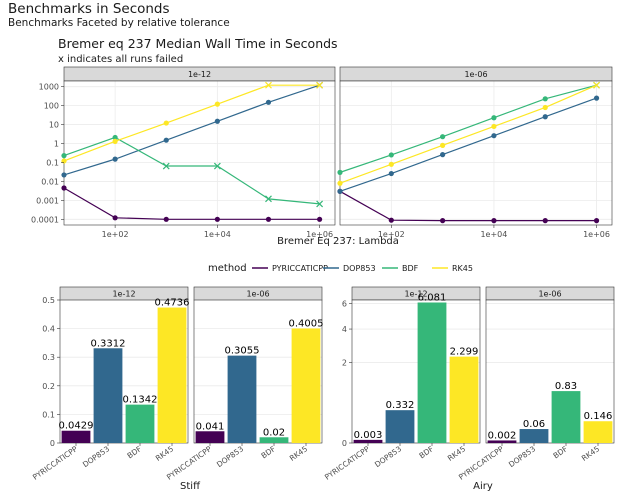 This screenshot has height=500, width=625. What do you see at coordinates (242, 351) in the screenshot?
I see `bar-value-label: 0.3055` at bounding box center [242, 351].